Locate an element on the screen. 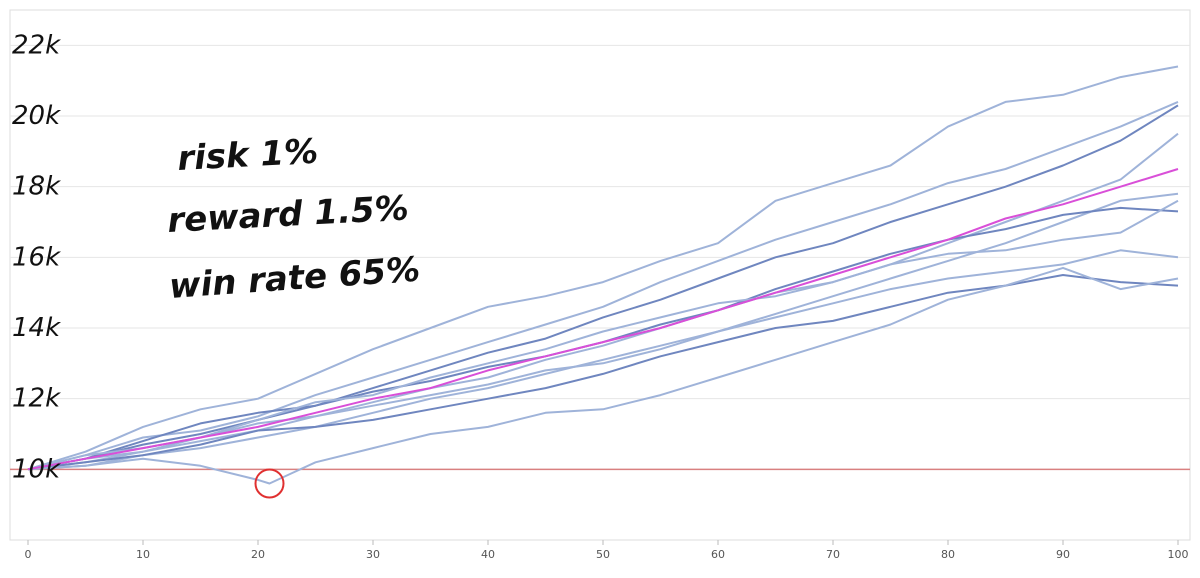  x-tick-label-9: 90 is located at coordinates (1063, 554).